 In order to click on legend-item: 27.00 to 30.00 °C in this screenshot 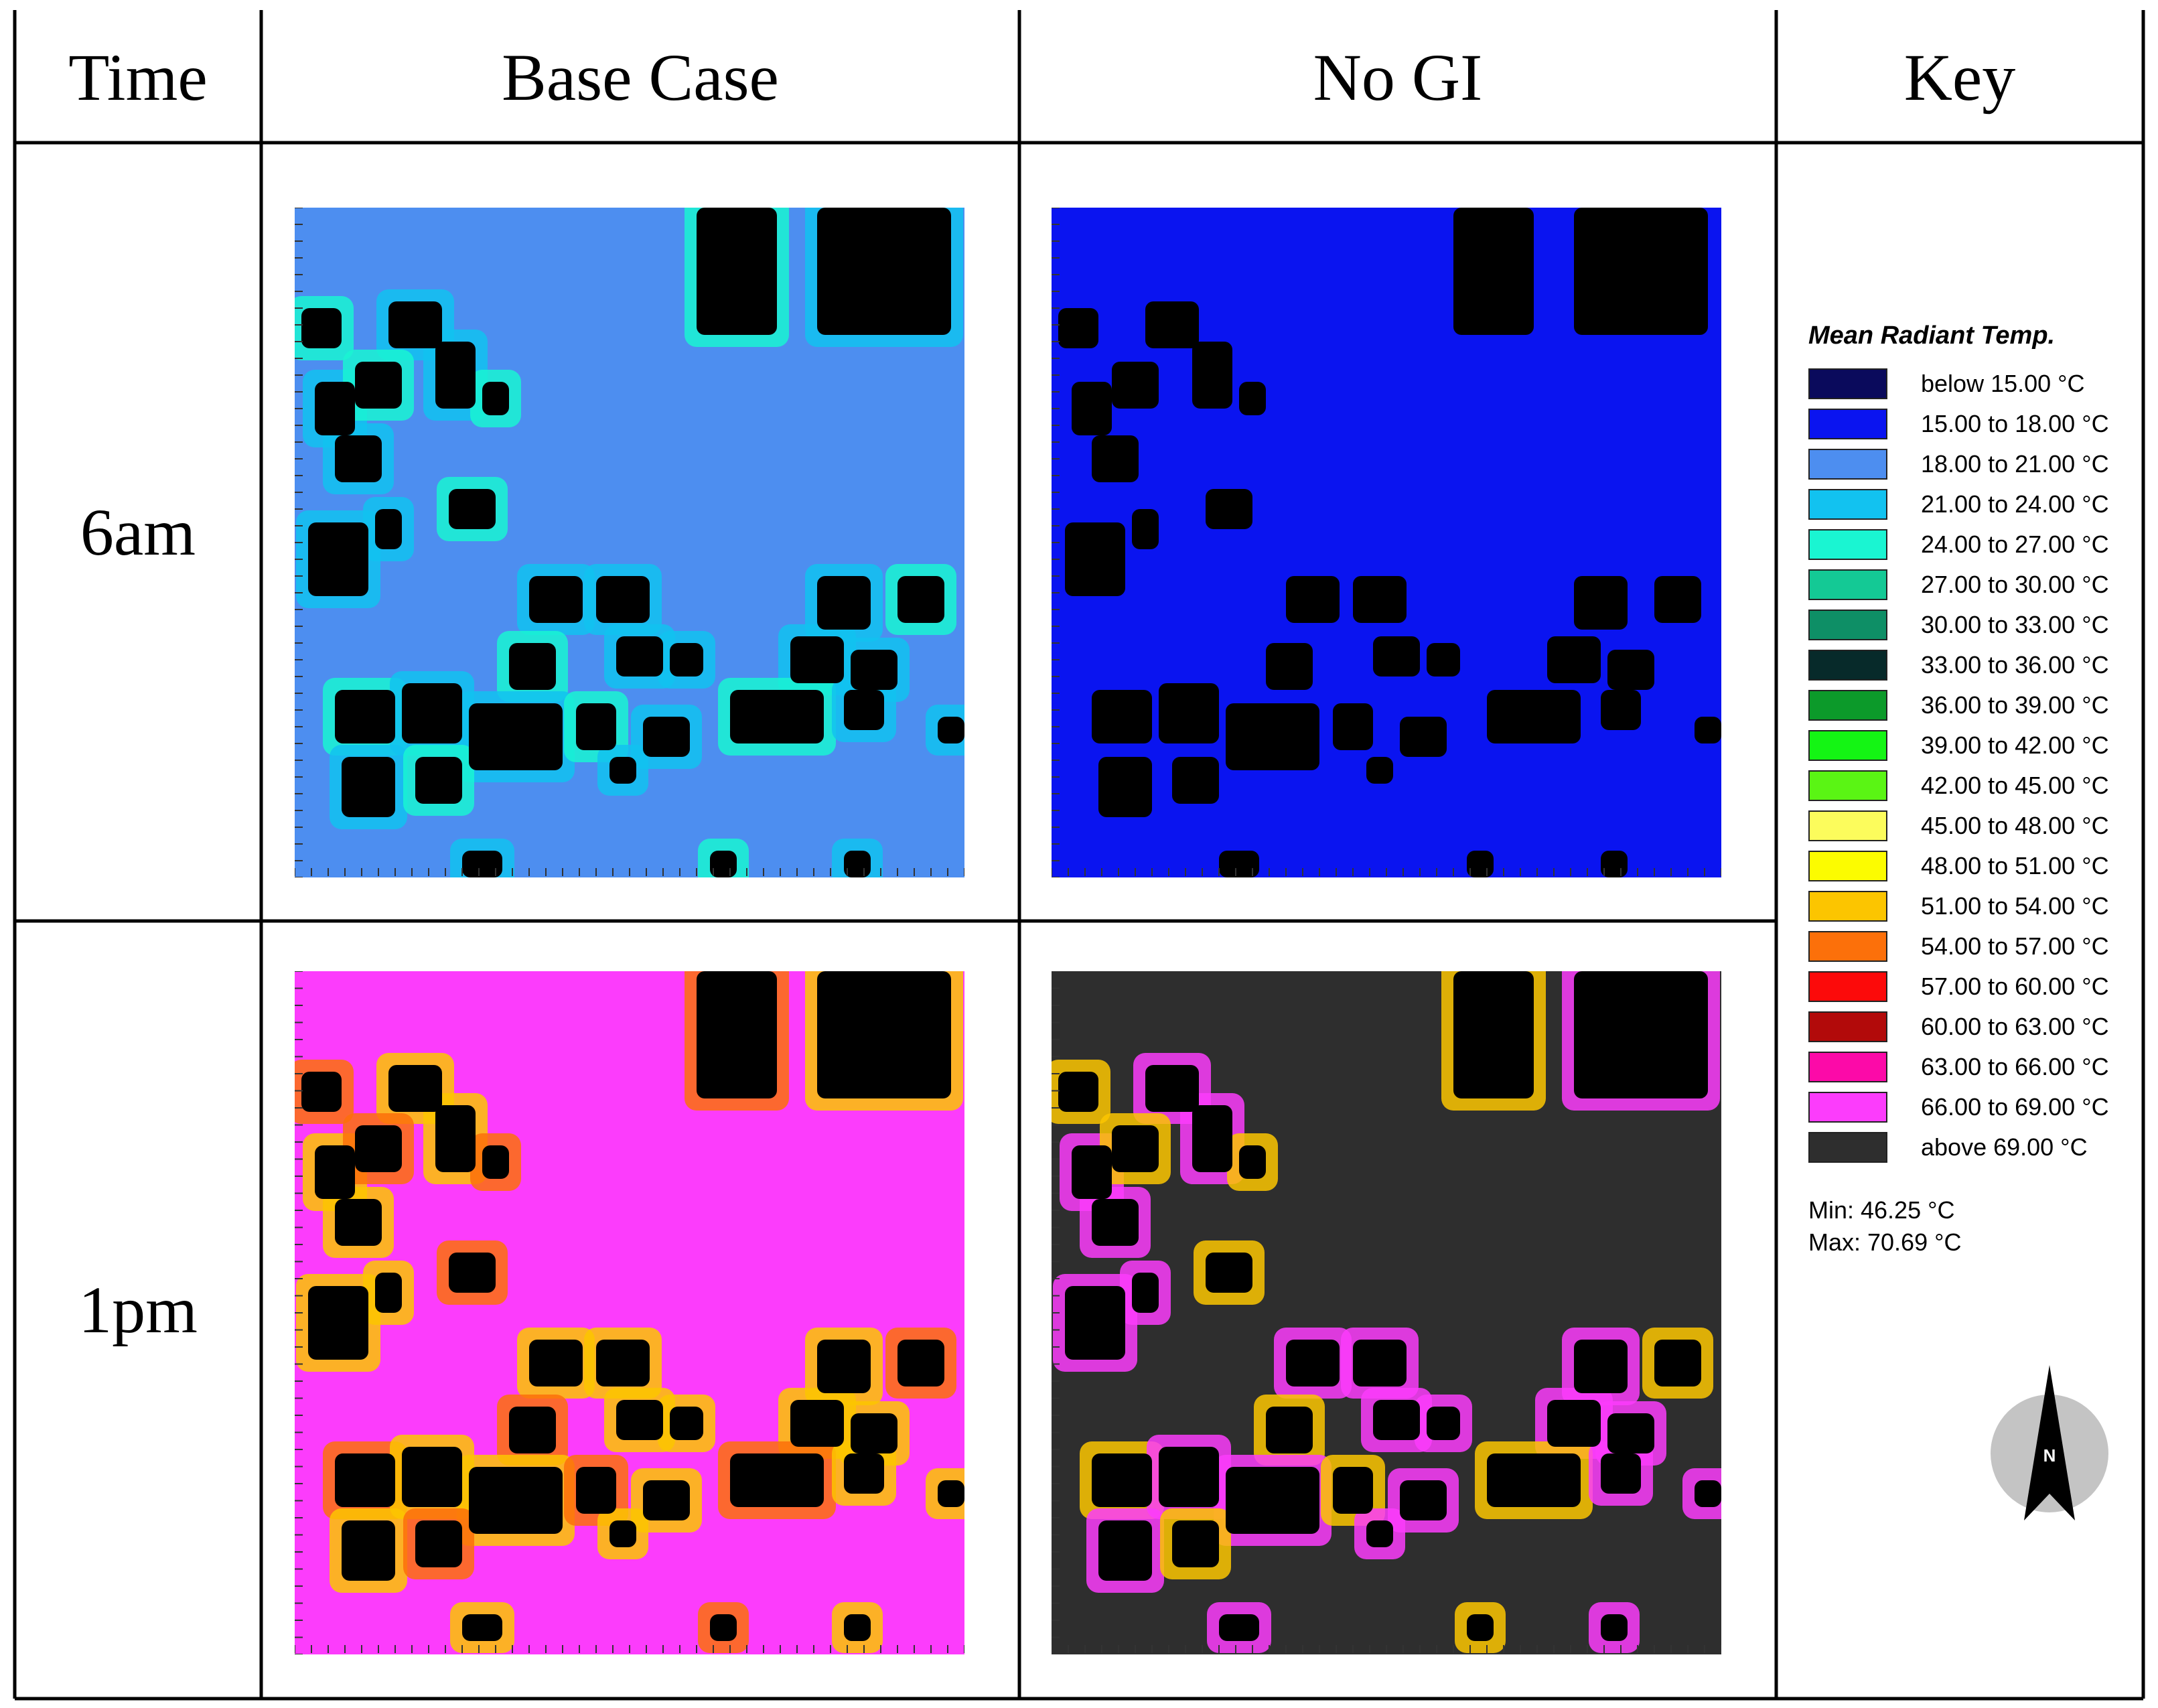, I will do `click(1969, 585)`.